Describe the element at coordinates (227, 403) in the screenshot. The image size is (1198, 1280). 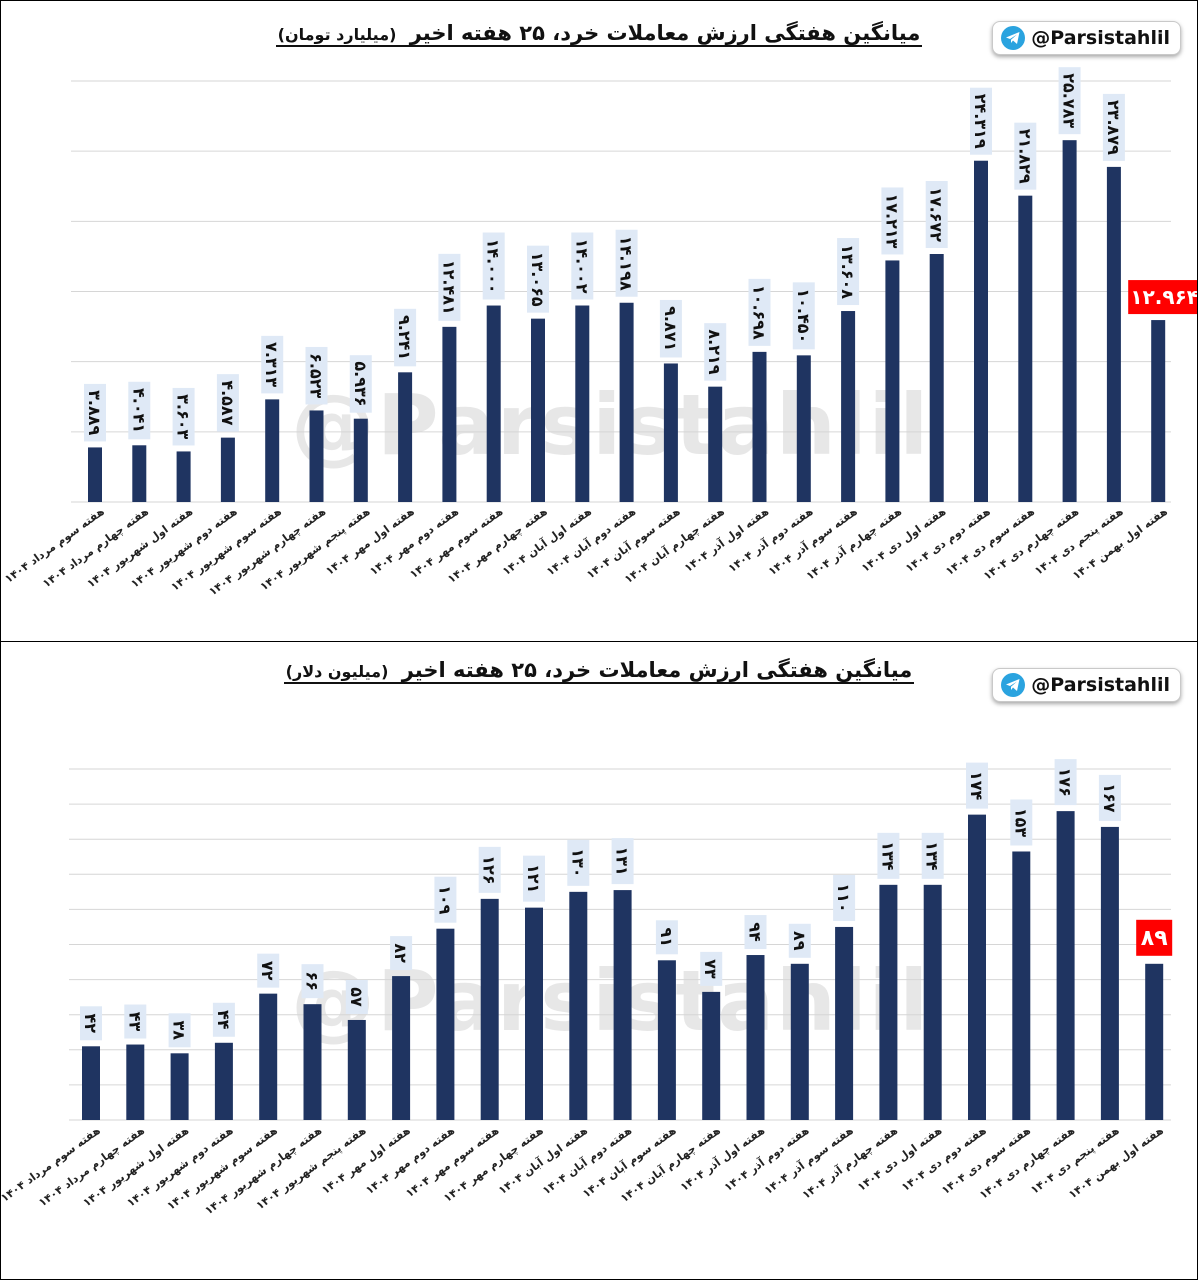
I see `data-label: ۴.۵۸۷` at that location.